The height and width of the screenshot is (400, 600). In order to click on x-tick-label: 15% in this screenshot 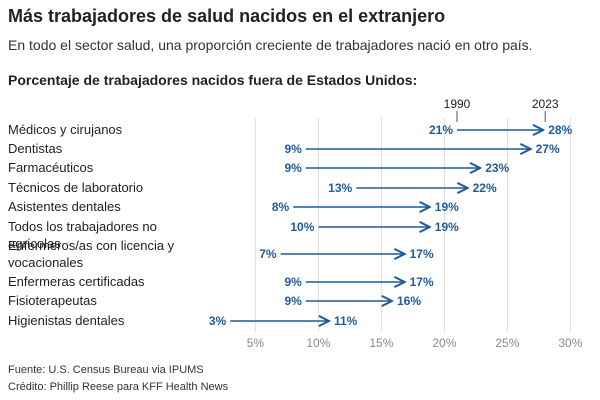, I will do `click(381, 343)`.